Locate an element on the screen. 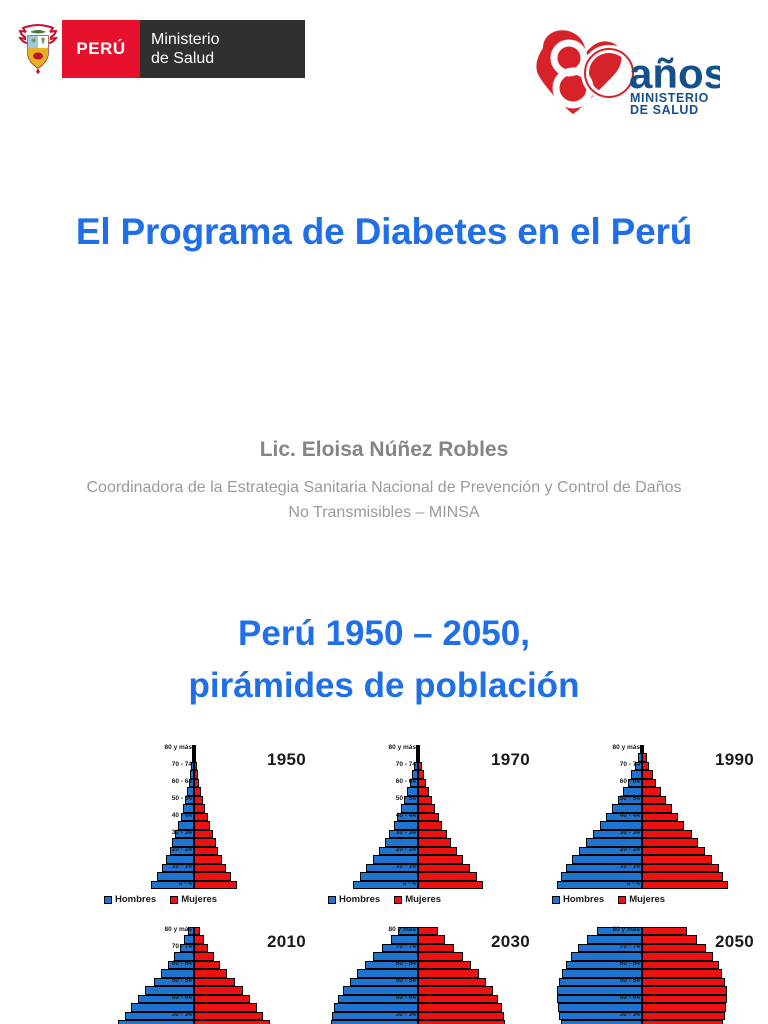 The image size is (768, 1024). svg-text: años is located at coordinates (674, 73).